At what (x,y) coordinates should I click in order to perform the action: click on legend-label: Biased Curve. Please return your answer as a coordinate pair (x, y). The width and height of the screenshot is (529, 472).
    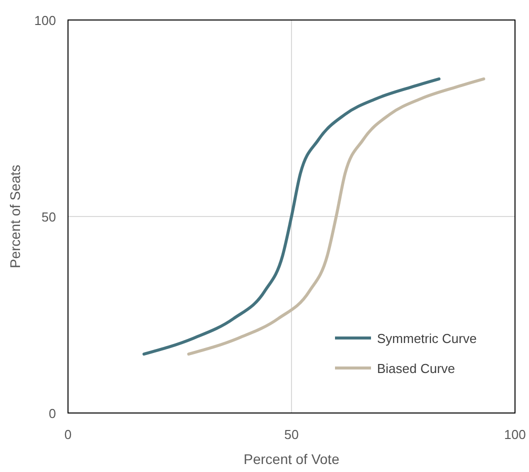
    Looking at the image, I should click on (416, 368).